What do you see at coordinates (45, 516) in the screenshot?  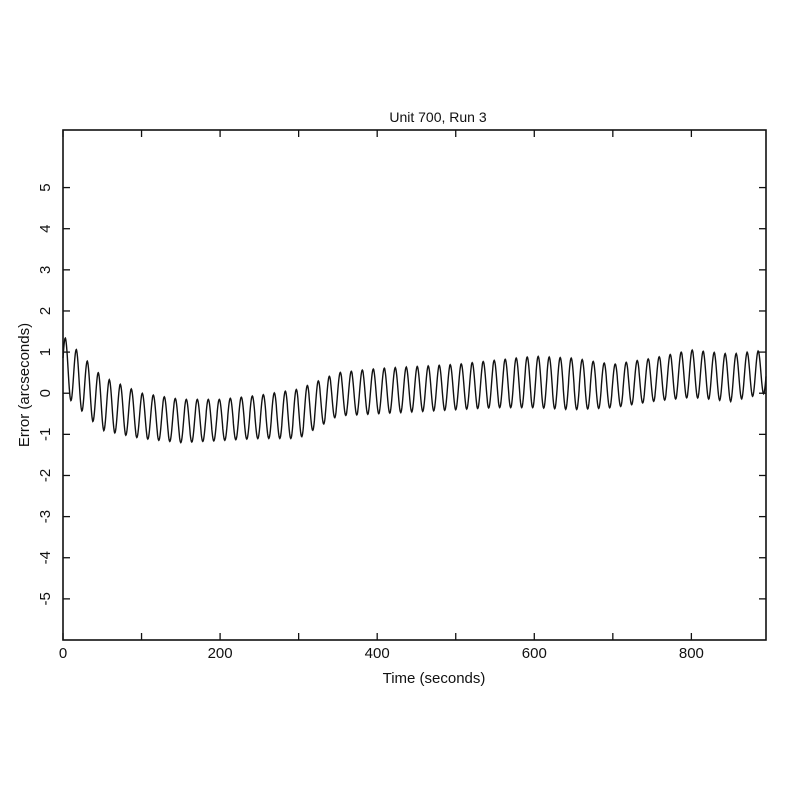 I see `y-tick-label: -3` at bounding box center [45, 516].